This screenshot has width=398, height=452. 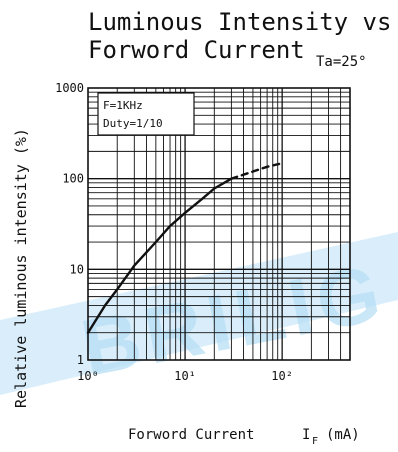 I want to click on y-tick-label: 1000, so click(x=69, y=88).